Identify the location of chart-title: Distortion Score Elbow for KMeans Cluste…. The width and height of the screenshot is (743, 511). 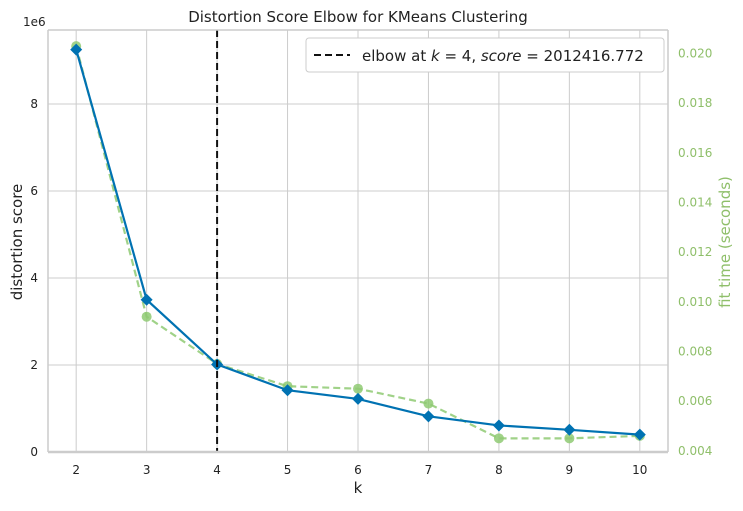
(358, 17).